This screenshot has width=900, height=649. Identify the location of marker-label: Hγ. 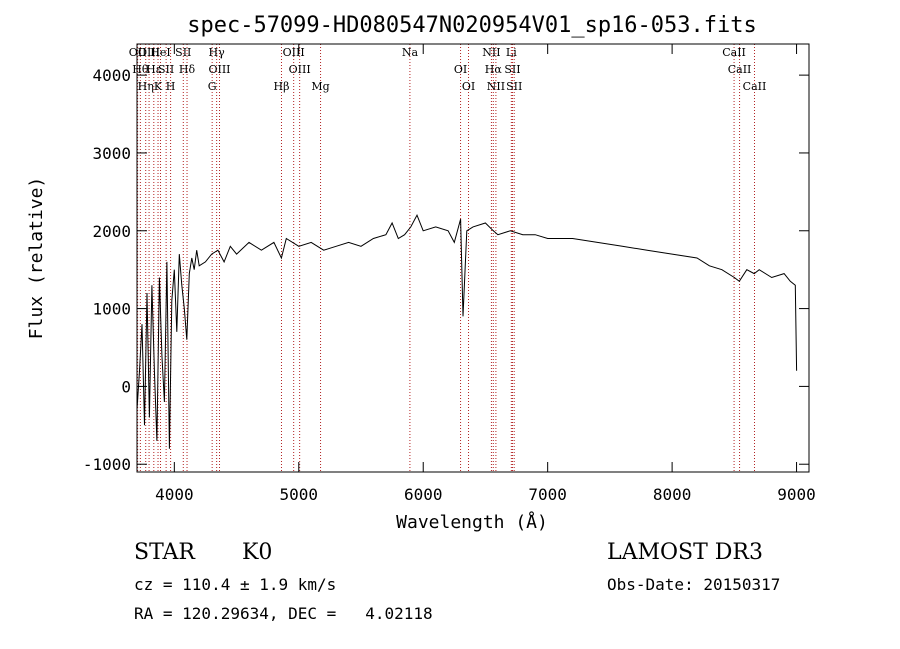
(217, 52).